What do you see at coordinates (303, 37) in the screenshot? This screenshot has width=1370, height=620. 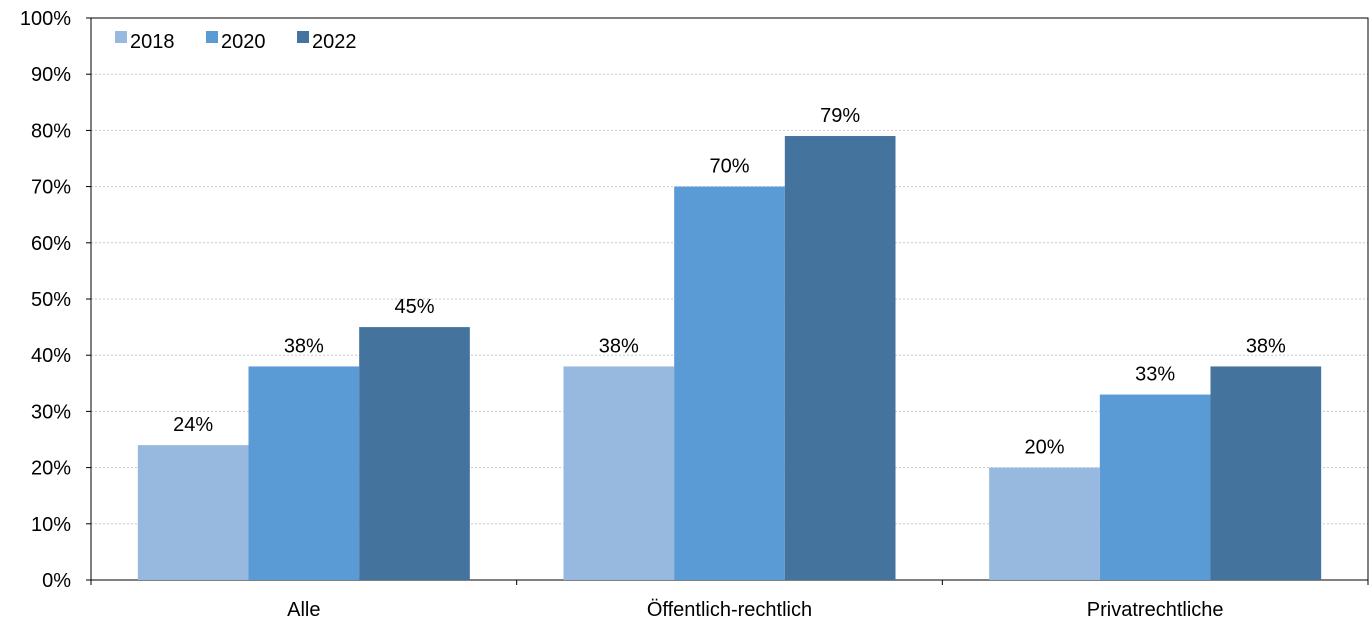 I see `legend-swatch-2022` at bounding box center [303, 37].